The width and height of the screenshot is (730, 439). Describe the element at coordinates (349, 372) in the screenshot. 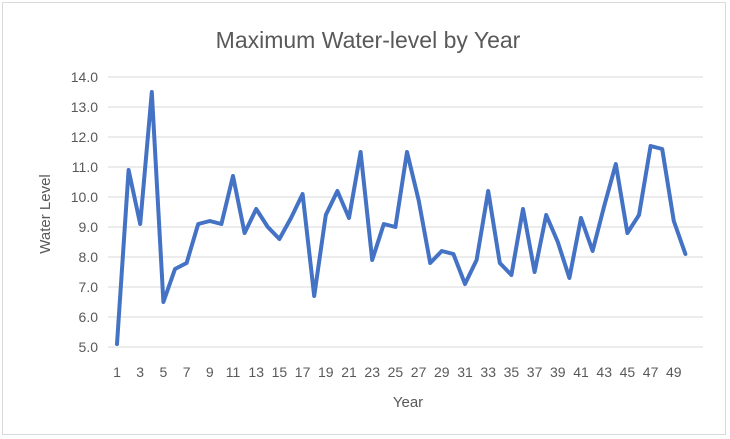

I see `x-tick-label: 21` at that location.